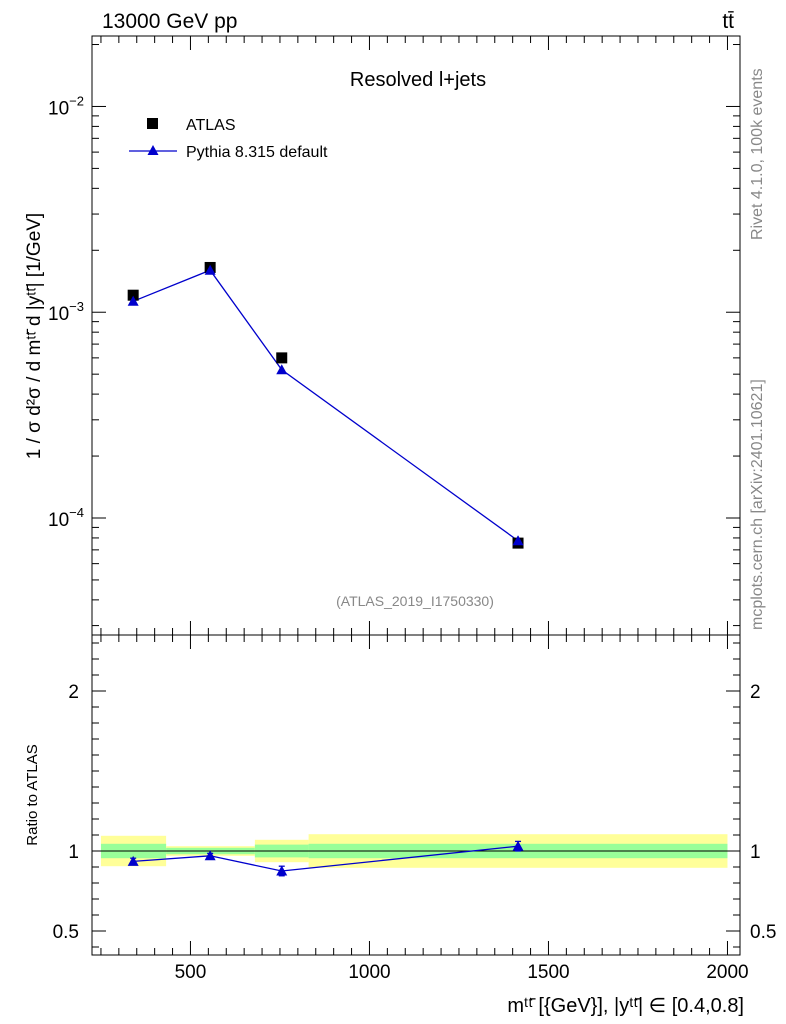 This screenshot has width=786, height=1024. Describe the element at coordinates (66, 932) in the screenshot. I see `ratio-y-tick-label-left: 0.5` at that location.